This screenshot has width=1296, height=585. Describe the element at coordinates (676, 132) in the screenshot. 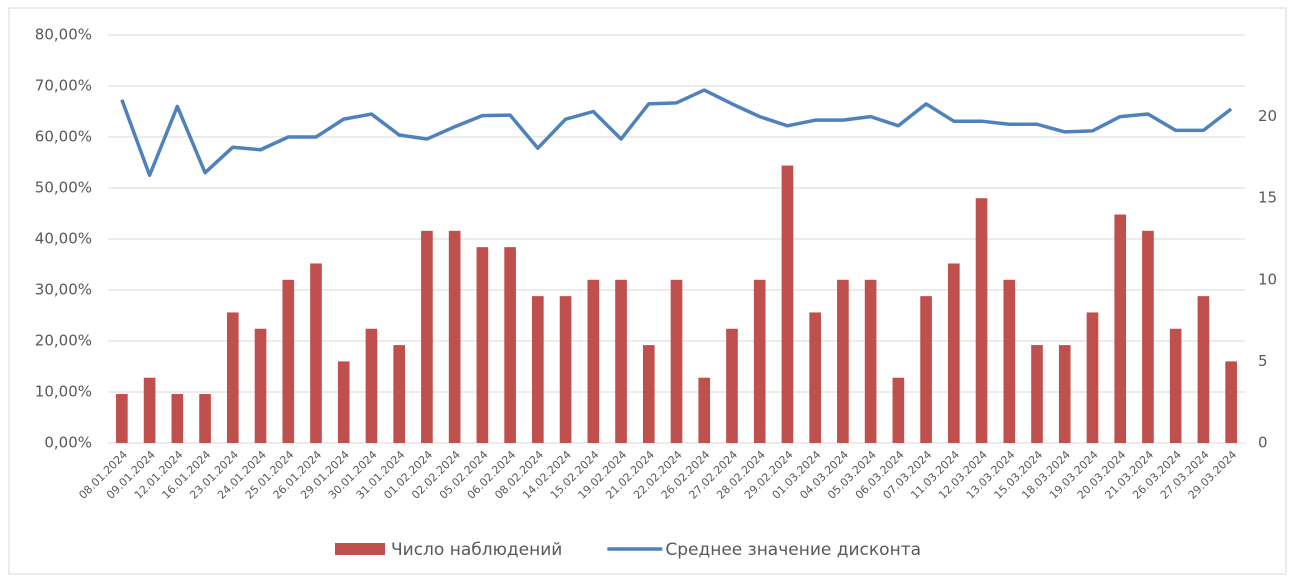

I see `line` at that location.